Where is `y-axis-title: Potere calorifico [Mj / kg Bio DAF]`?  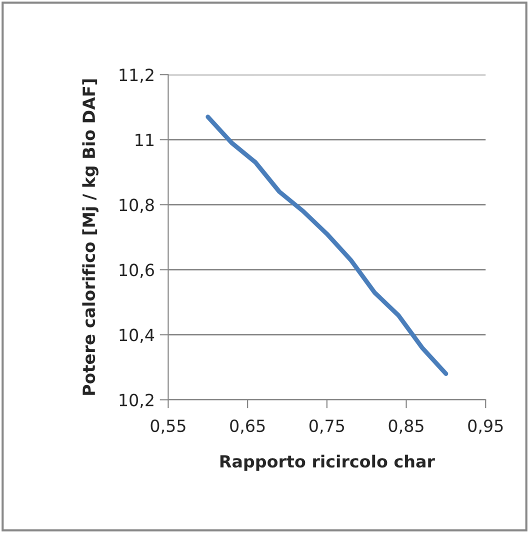 y-axis-title: Potere calorifico [Mj / kg Bio DAF] is located at coordinates (90, 237).